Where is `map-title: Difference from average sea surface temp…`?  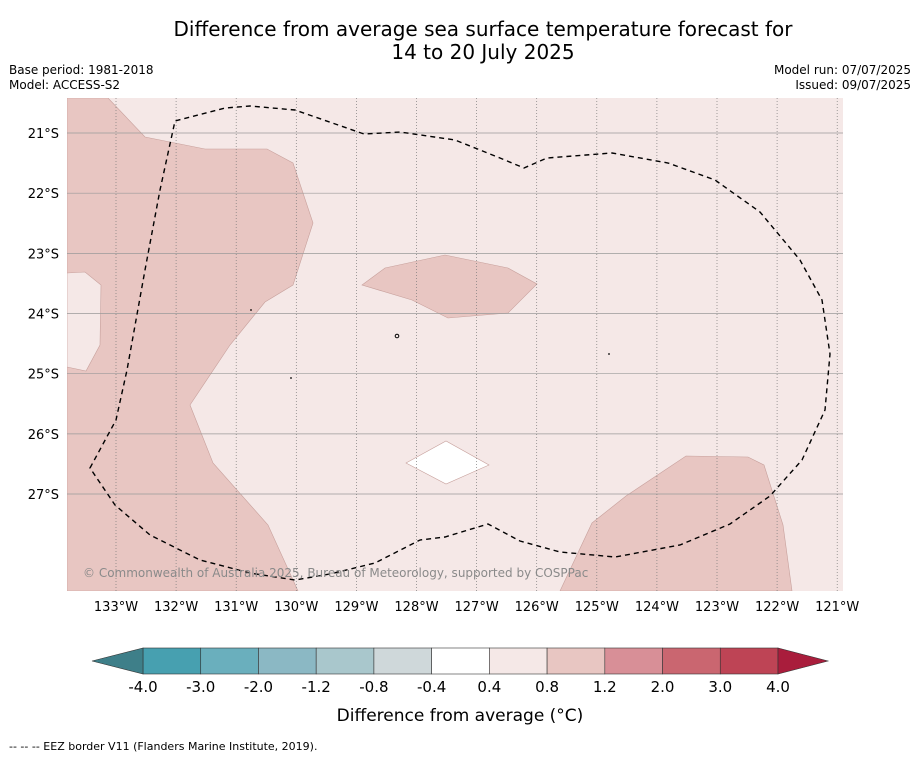 map-title: Difference from average sea surface temp… is located at coordinates (459, 41).